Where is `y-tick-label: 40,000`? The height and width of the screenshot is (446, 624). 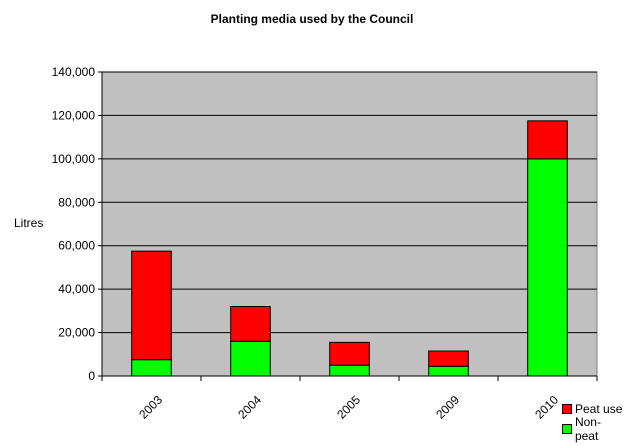 y-tick-label: 40,000 is located at coordinates (76, 289).